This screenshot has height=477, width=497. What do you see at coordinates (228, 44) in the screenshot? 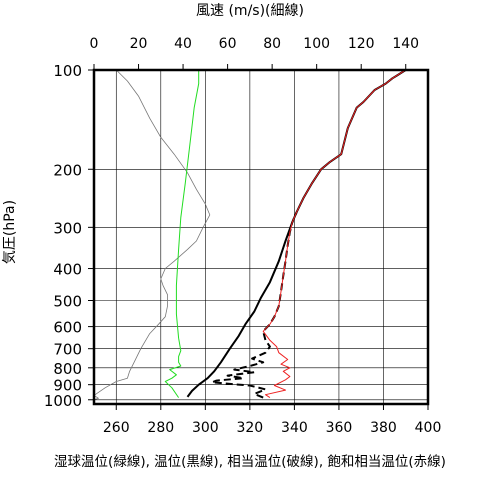
I see `top-tick-label: 60` at bounding box center [228, 44].